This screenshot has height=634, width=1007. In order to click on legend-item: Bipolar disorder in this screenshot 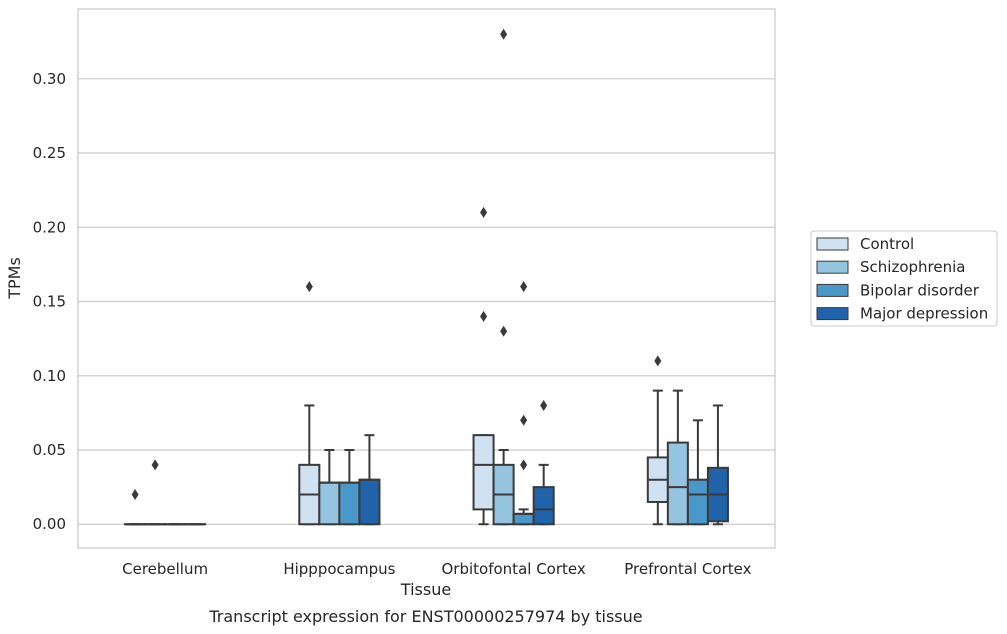, I will do `click(898, 290)`.